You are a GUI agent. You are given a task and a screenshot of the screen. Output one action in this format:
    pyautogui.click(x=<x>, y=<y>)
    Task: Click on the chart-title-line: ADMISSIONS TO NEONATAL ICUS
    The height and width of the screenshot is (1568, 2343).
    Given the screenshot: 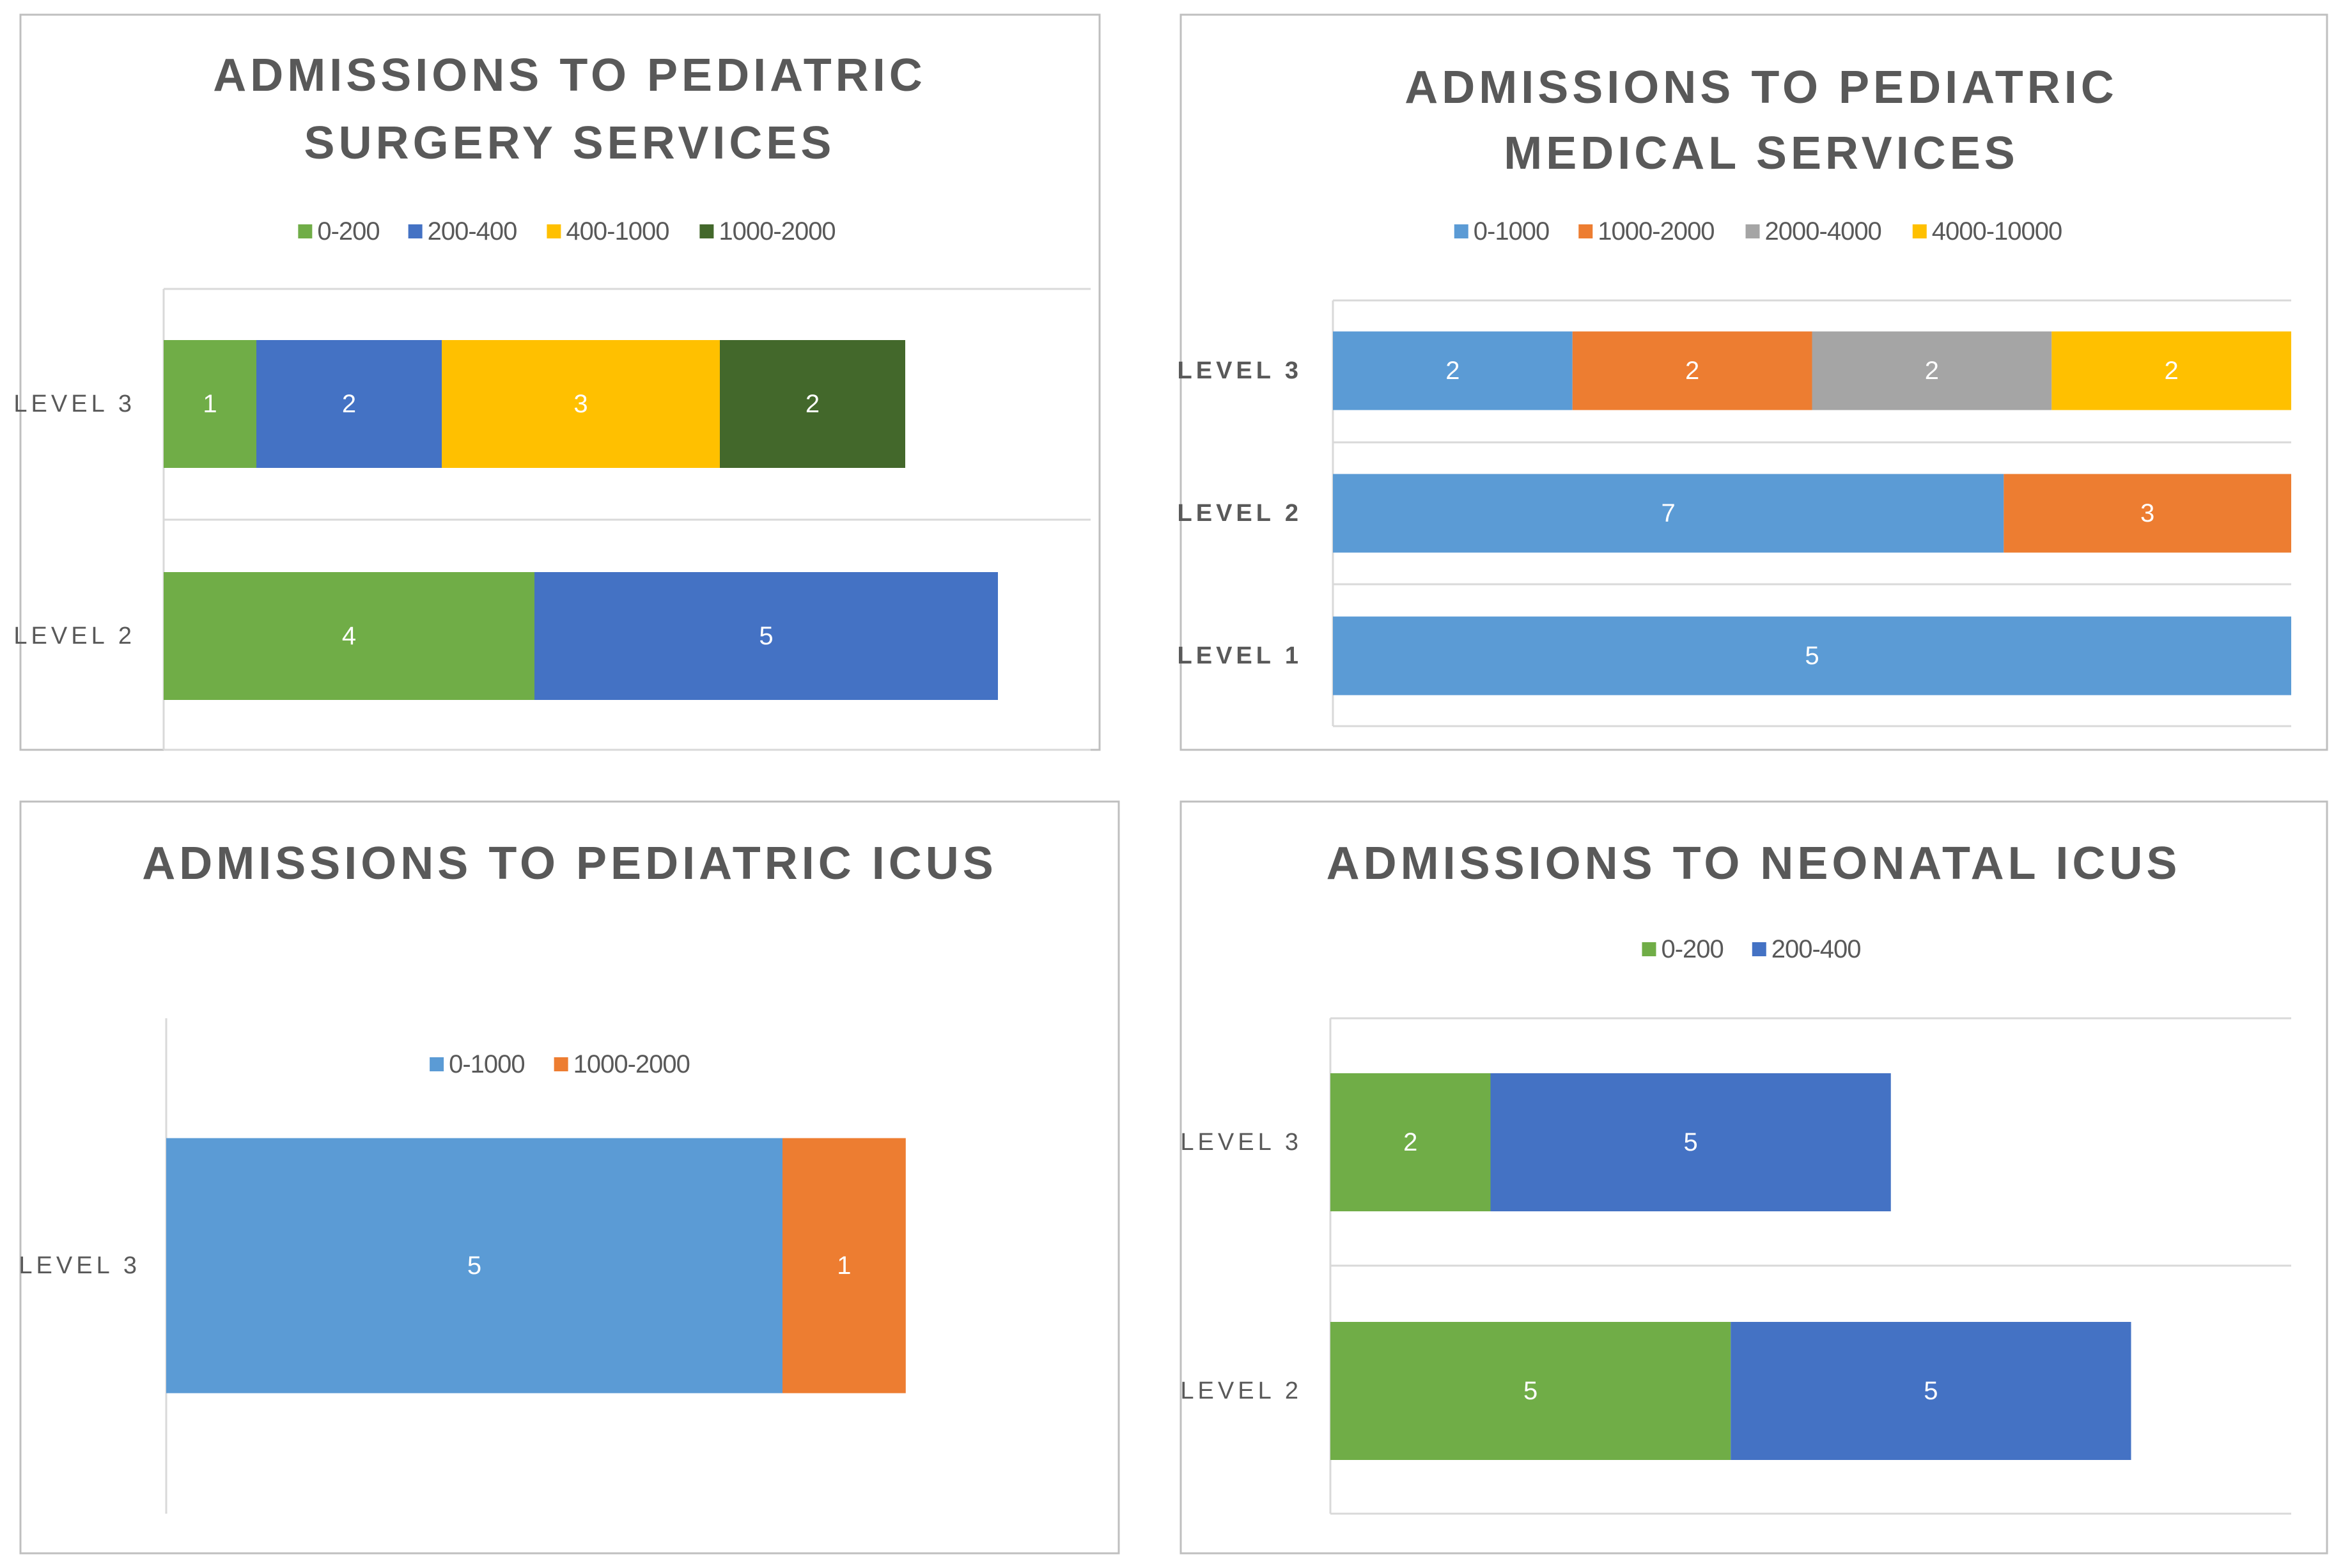 What is the action you would take?
    pyautogui.click(x=1754, y=863)
    